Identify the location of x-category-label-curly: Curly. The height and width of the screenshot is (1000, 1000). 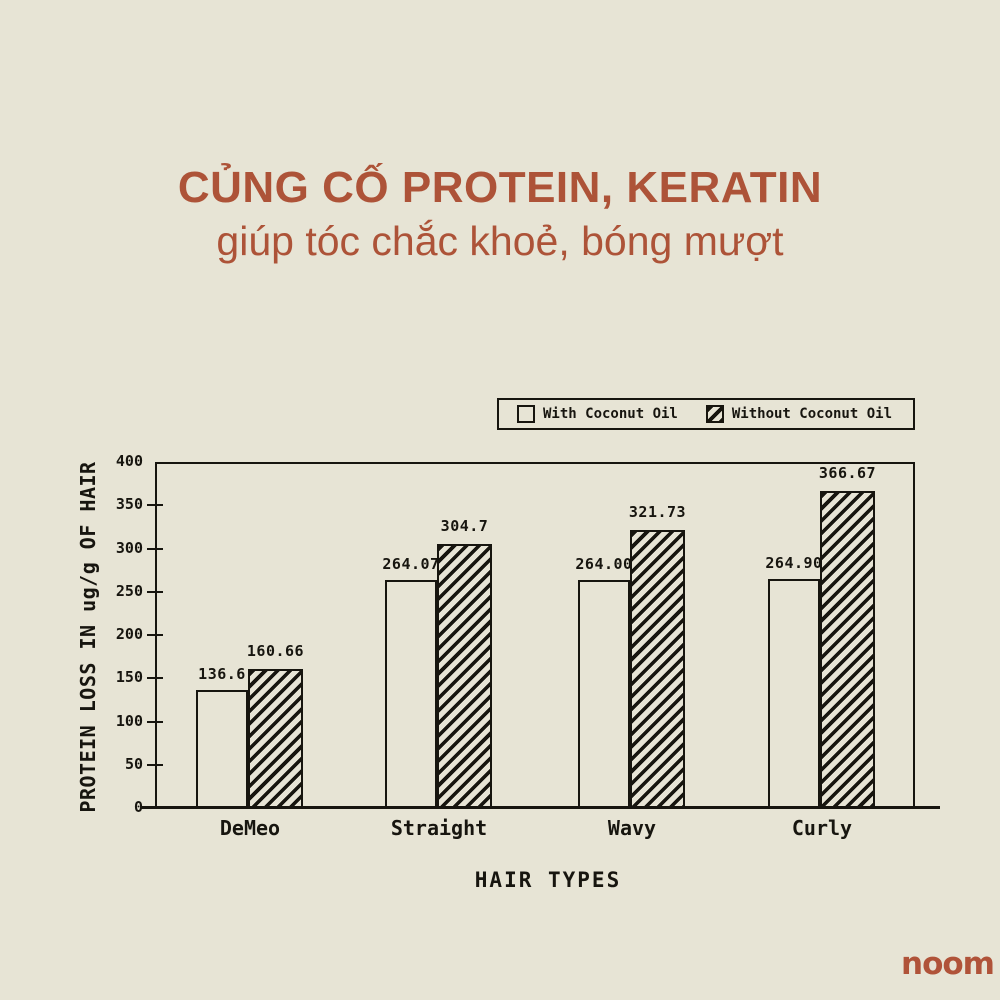
(822, 828).